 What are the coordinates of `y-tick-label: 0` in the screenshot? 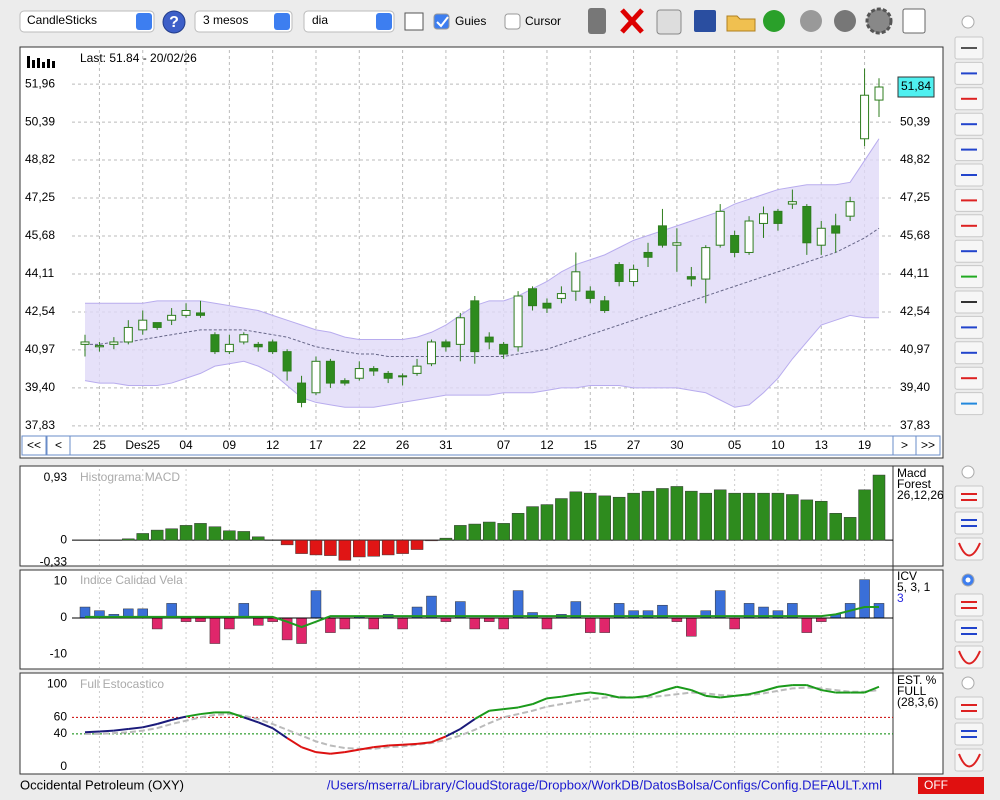 It's located at (63, 617).